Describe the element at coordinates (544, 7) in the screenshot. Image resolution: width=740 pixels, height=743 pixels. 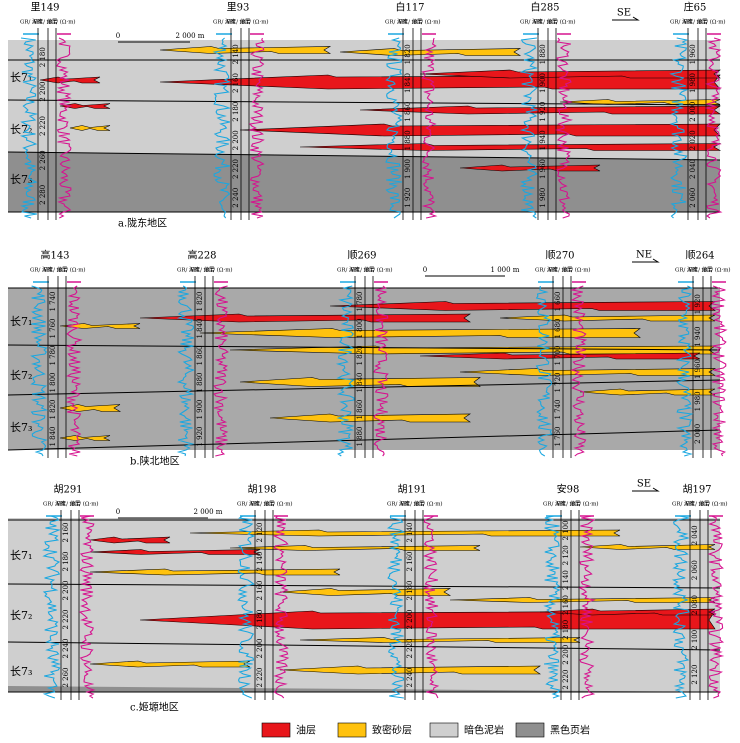
I see `well-name: 白285` at that location.